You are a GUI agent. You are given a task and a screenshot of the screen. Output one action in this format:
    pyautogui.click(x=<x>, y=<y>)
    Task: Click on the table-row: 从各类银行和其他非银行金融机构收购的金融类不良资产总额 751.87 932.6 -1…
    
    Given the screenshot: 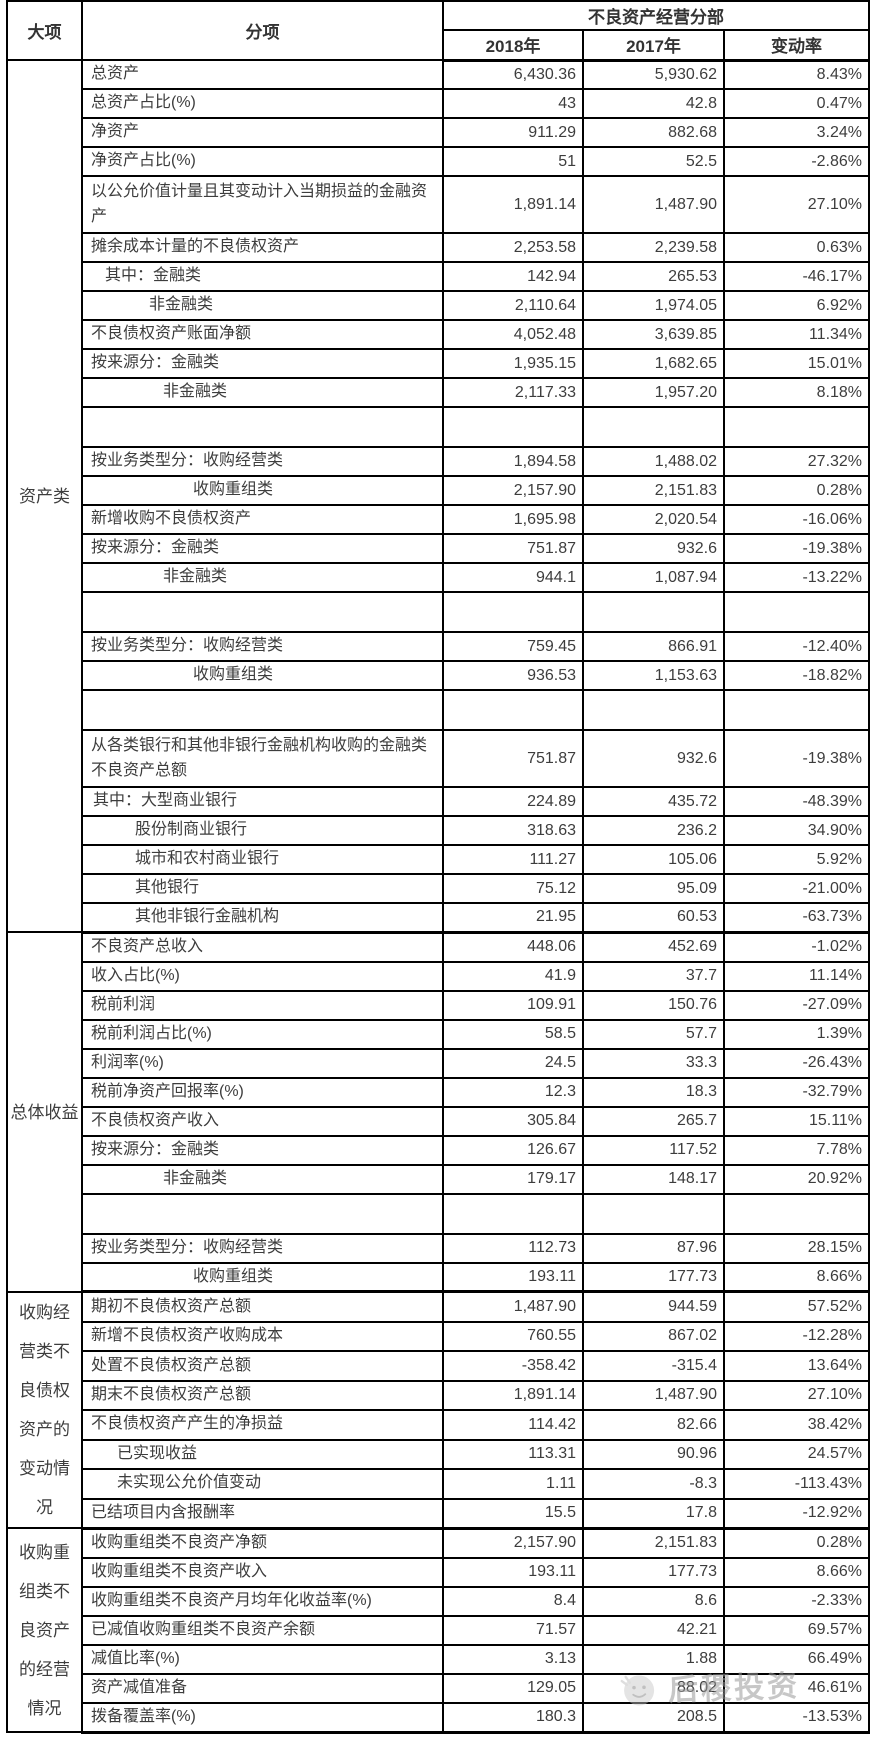 What is the action you would take?
    pyautogui.click(x=439, y=758)
    